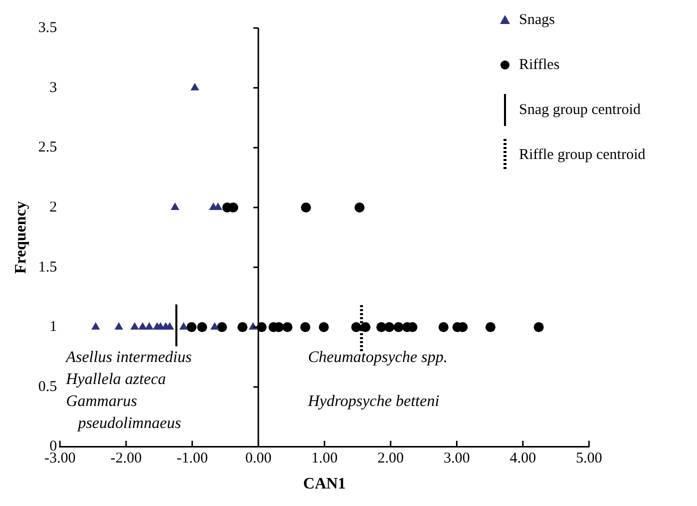 This screenshot has width=697, height=506. Describe the element at coordinates (60, 458) in the screenshot. I see `x-tick-label: -3.00` at that location.